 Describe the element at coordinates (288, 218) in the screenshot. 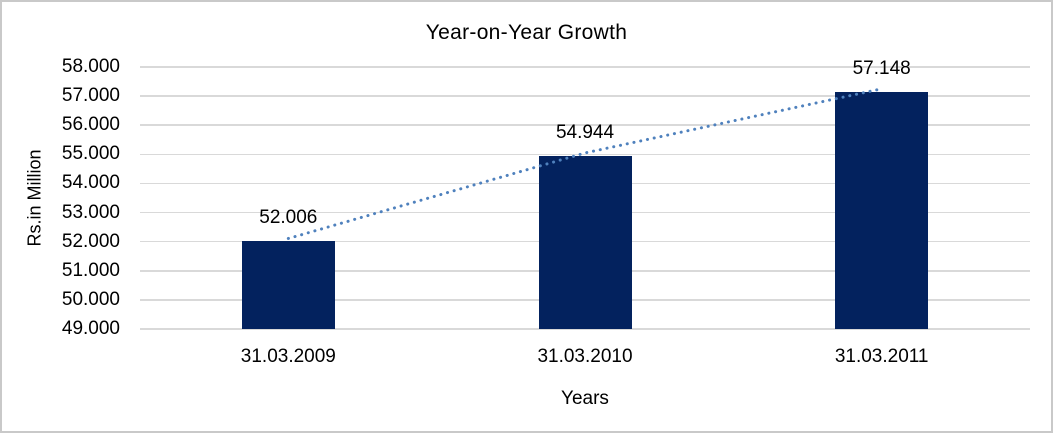

I see `data-label: 52.006` at that location.